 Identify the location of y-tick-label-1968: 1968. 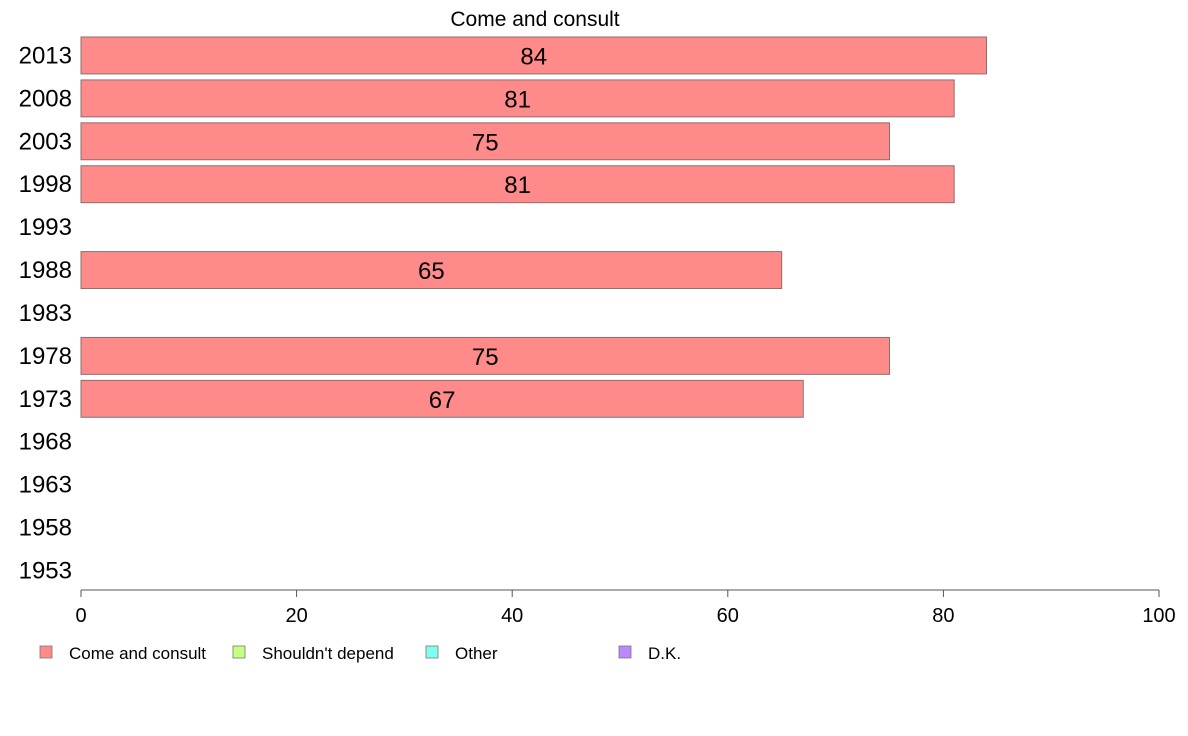
(45, 442).